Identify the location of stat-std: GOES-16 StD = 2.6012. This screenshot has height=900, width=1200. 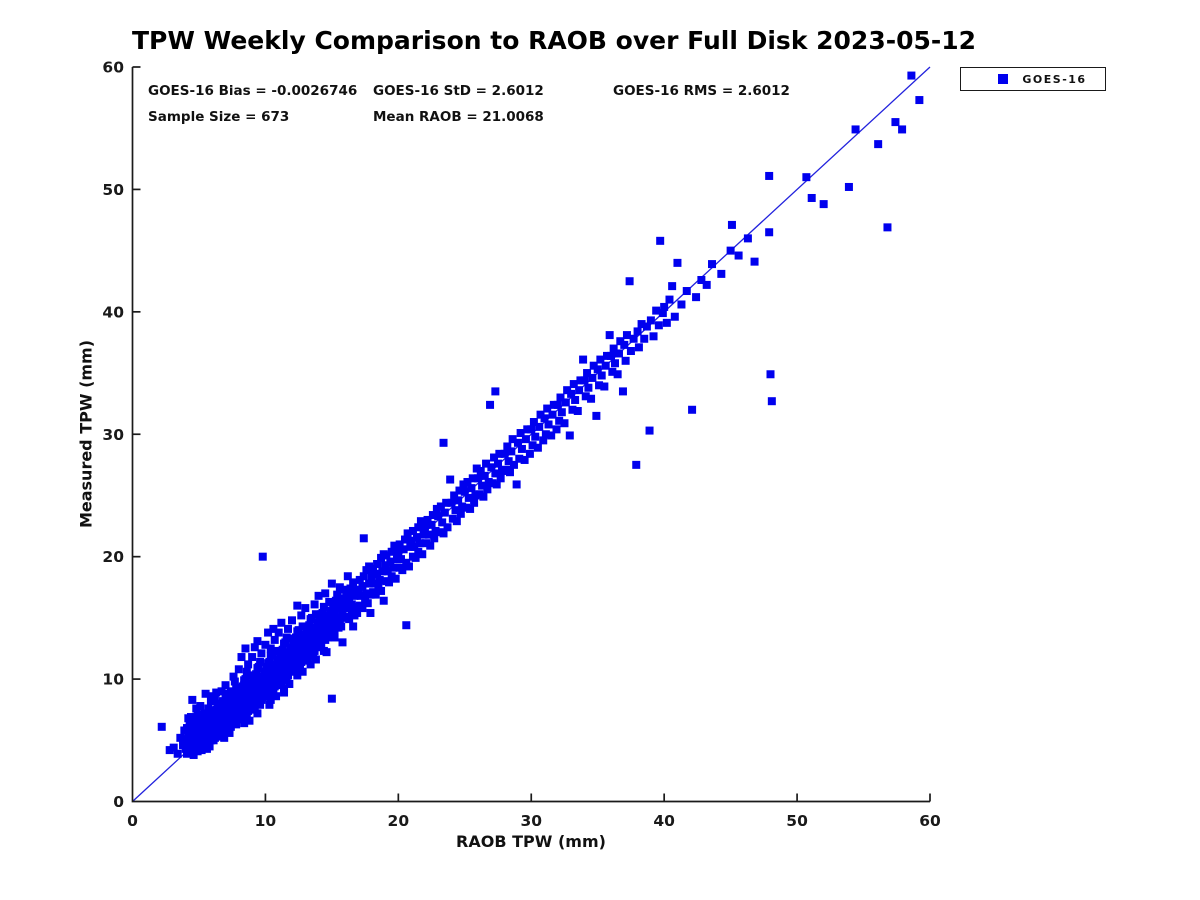
(458, 91).